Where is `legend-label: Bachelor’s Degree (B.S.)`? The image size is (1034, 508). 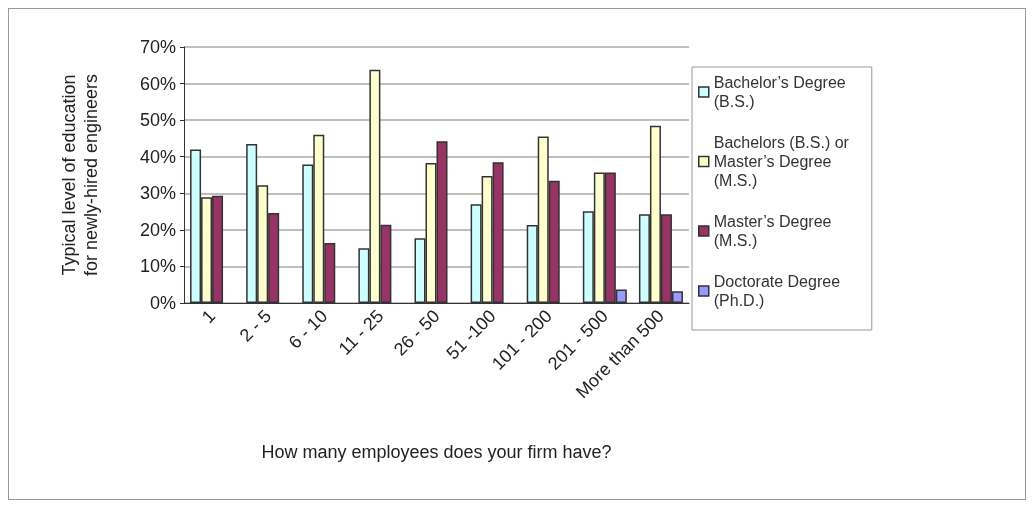 legend-label: Bachelor’s Degree (B.S.) is located at coordinates (782, 92).